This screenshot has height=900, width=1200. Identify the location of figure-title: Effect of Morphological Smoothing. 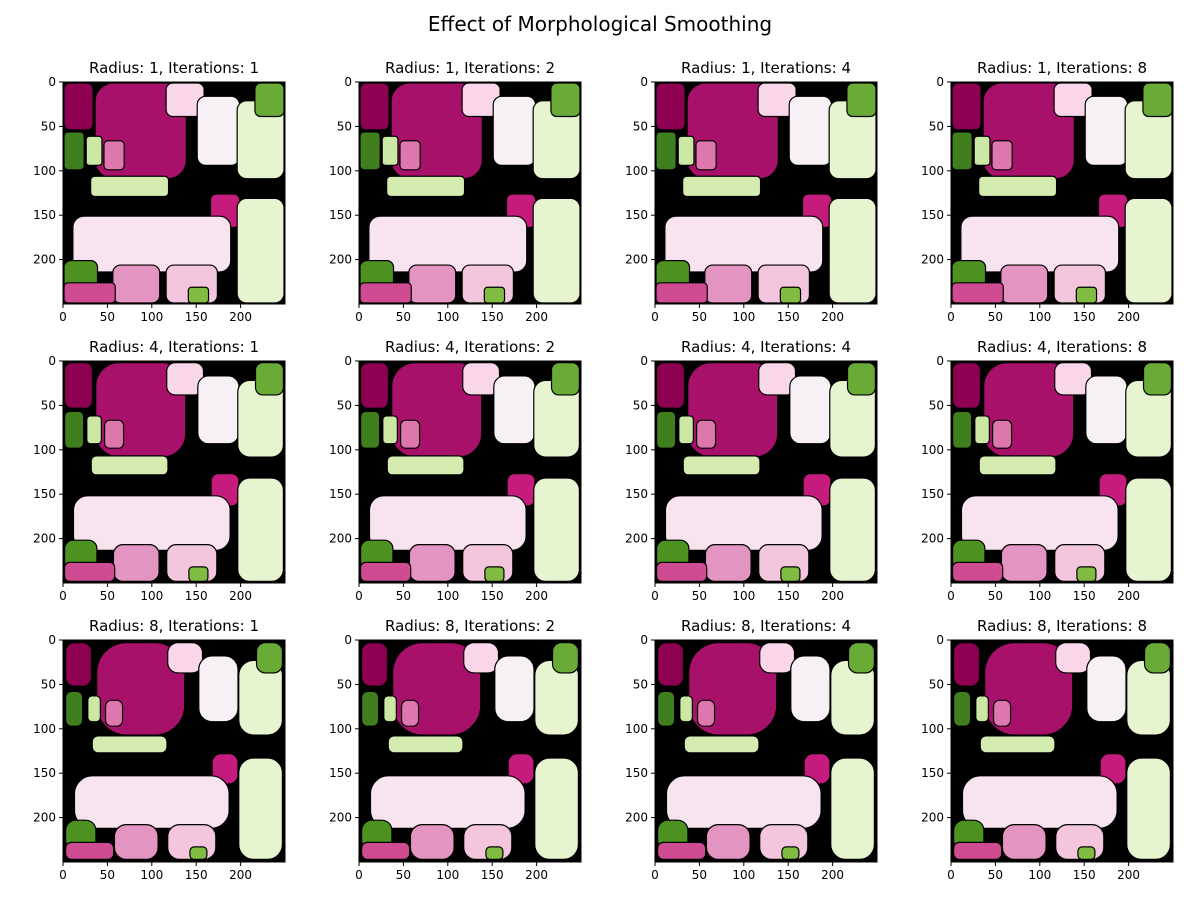
(600, 24).